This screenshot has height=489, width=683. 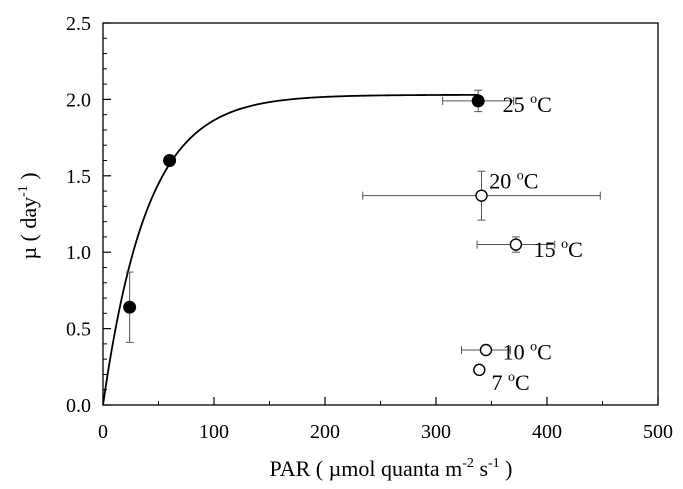 What do you see at coordinates (558, 249) in the screenshot?
I see `temperature-label: 15 oC` at bounding box center [558, 249].